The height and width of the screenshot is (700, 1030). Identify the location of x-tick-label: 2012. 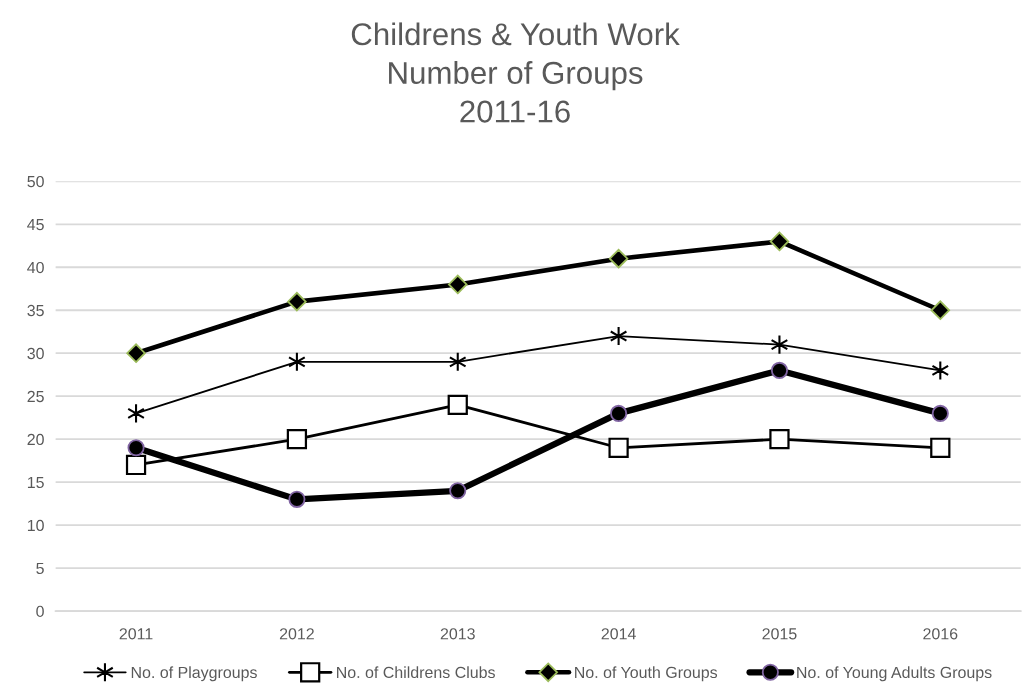
(296, 634).